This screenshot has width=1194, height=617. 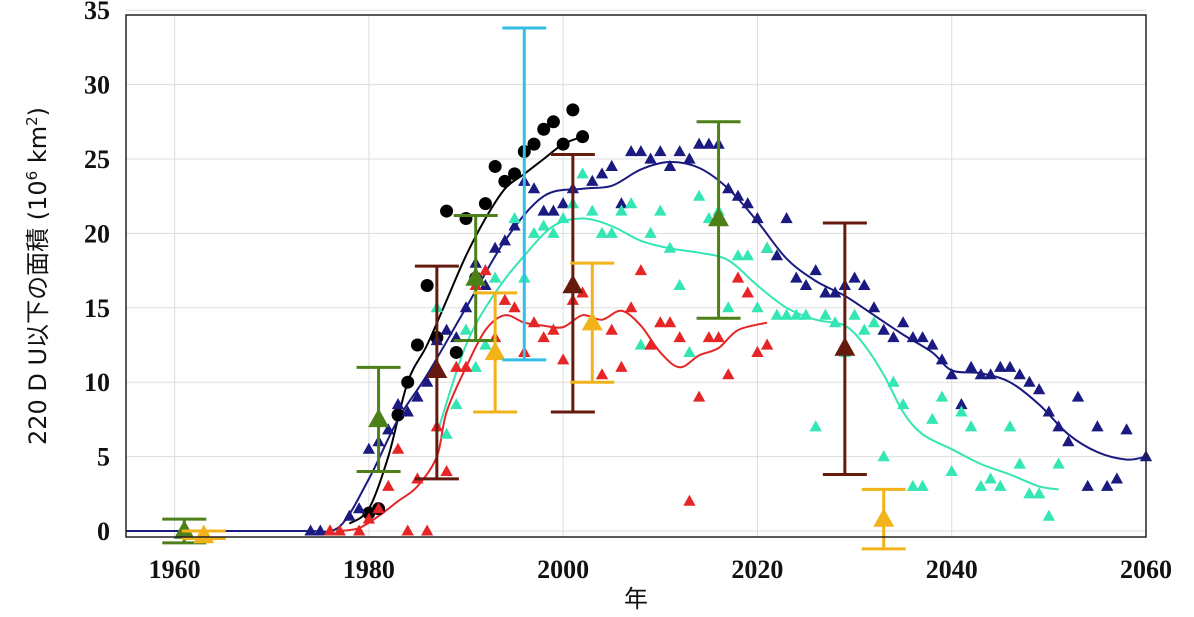 What do you see at coordinates (97, 159) in the screenshot?
I see `y-tick-label: 25` at bounding box center [97, 159].